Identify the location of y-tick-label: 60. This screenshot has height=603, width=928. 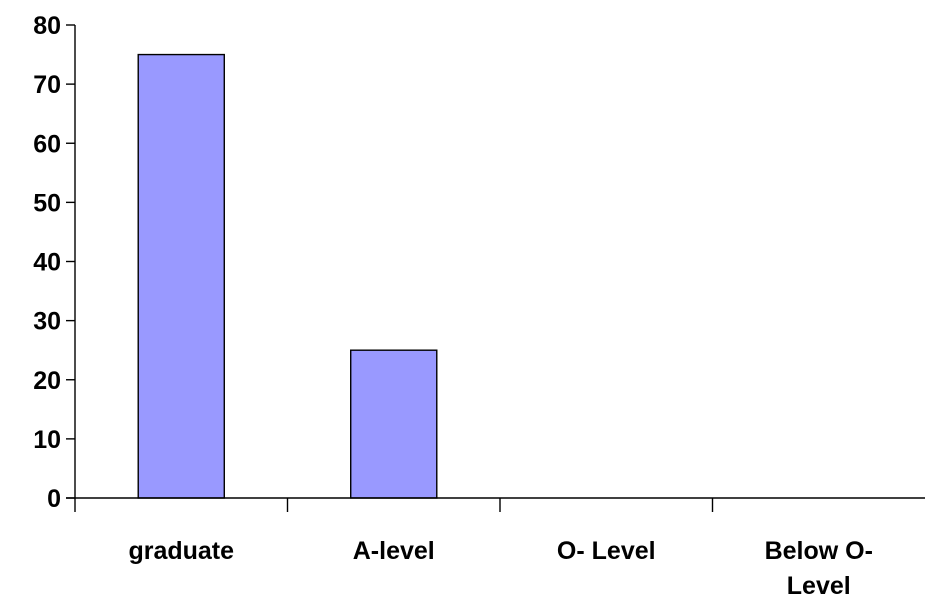
(47, 144).